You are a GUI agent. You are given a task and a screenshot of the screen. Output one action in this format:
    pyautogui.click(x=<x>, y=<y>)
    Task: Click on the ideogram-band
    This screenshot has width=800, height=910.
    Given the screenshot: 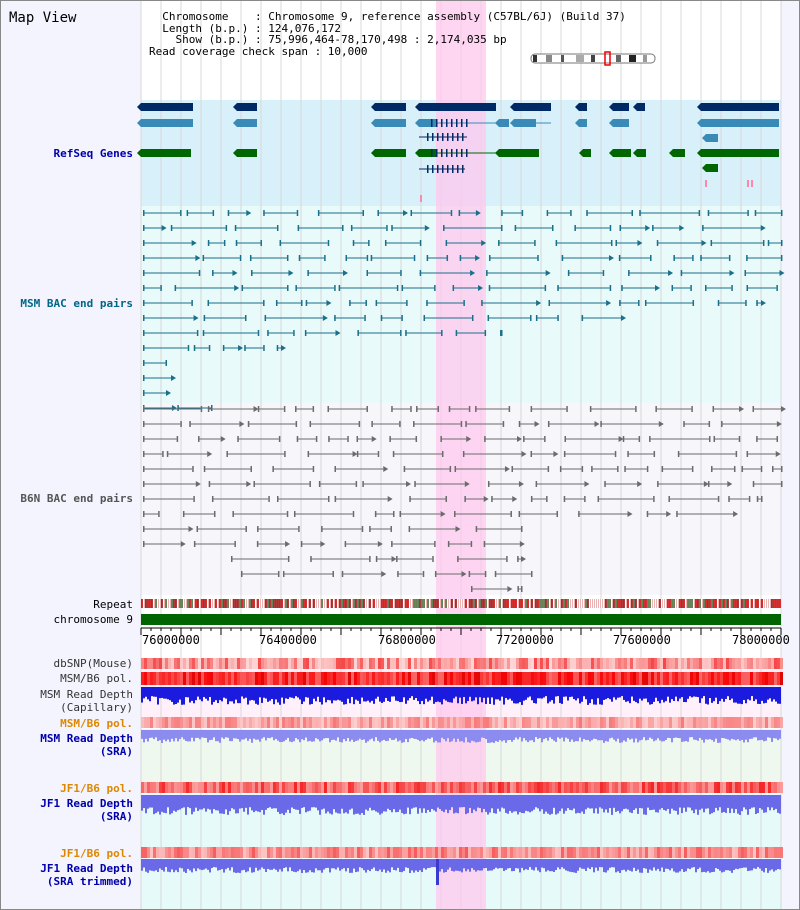 What is the action you would take?
    pyautogui.click(x=535, y=58)
    